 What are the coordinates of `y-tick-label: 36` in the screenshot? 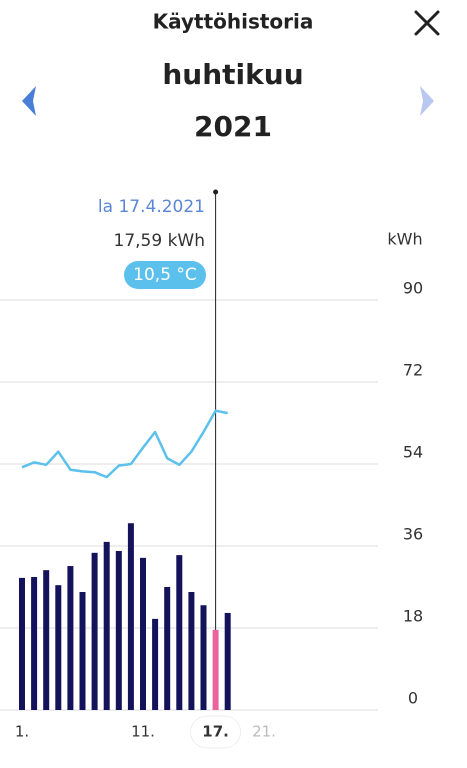 It's located at (413, 534).